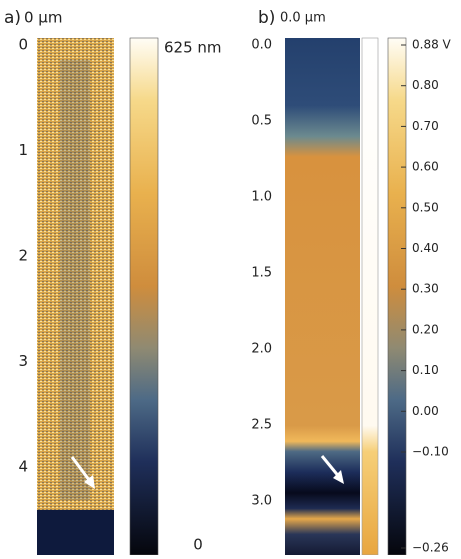  What do you see at coordinates (425, 167) in the screenshot?
I see `colorbar-tick-label: 0.60` at bounding box center [425, 167].